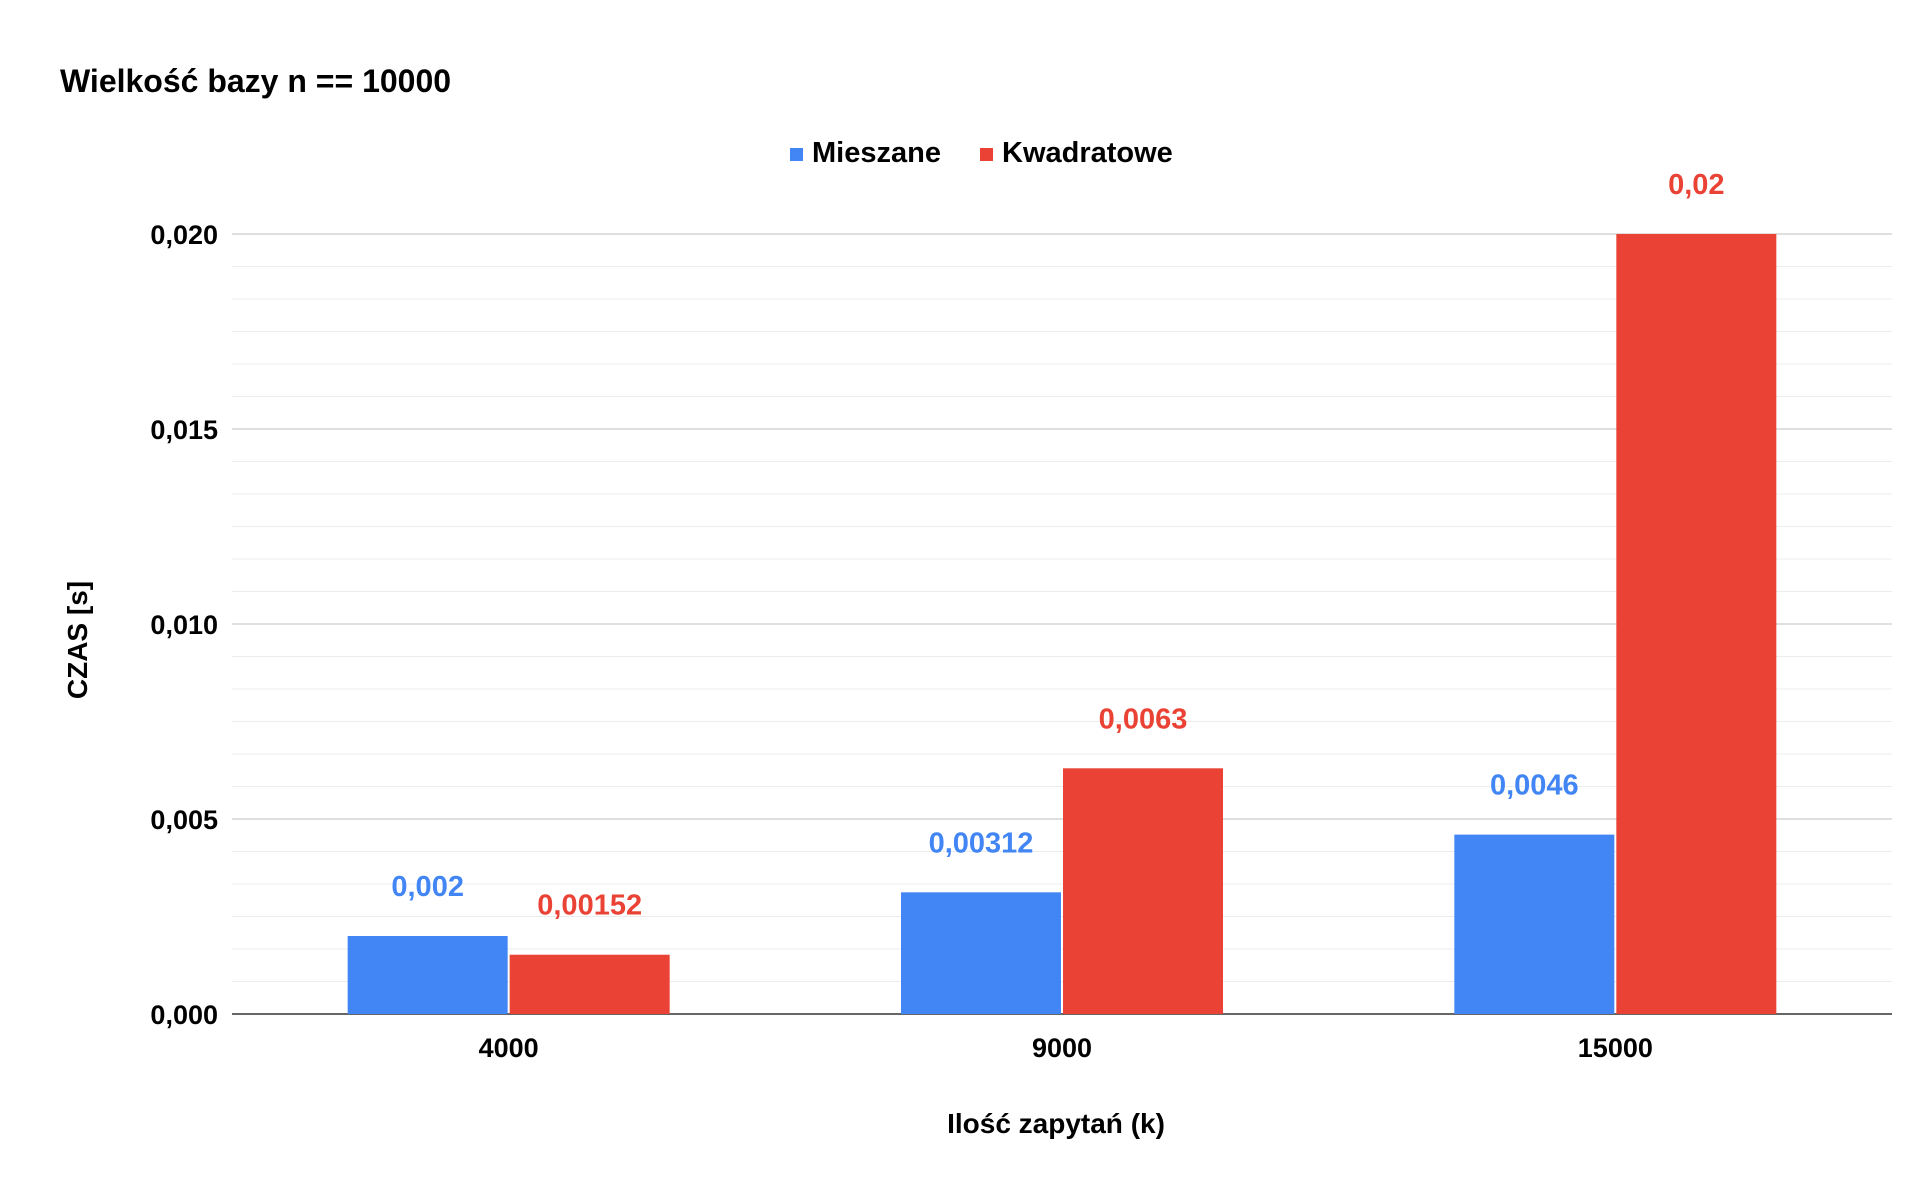 Image resolution: width=1932 pixels, height=1194 pixels. I want to click on data-label-kwadratowe-9000: 0,0063, so click(1143, 719).